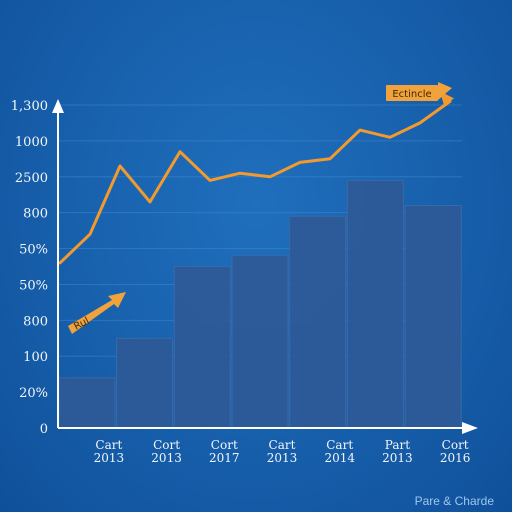 Image resolution: width=512 pixels, height=512 pixels. Describe the element at coordinates (29, 106) in the screenshot. I see `y-tick-label: 1,300` at that location.